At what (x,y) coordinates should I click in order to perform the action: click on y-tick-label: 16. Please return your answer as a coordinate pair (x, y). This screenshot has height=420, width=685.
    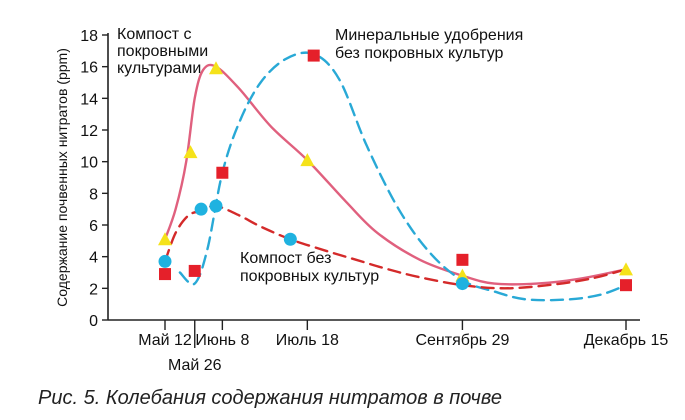
    Looking at the image, I should click on (89, 68).